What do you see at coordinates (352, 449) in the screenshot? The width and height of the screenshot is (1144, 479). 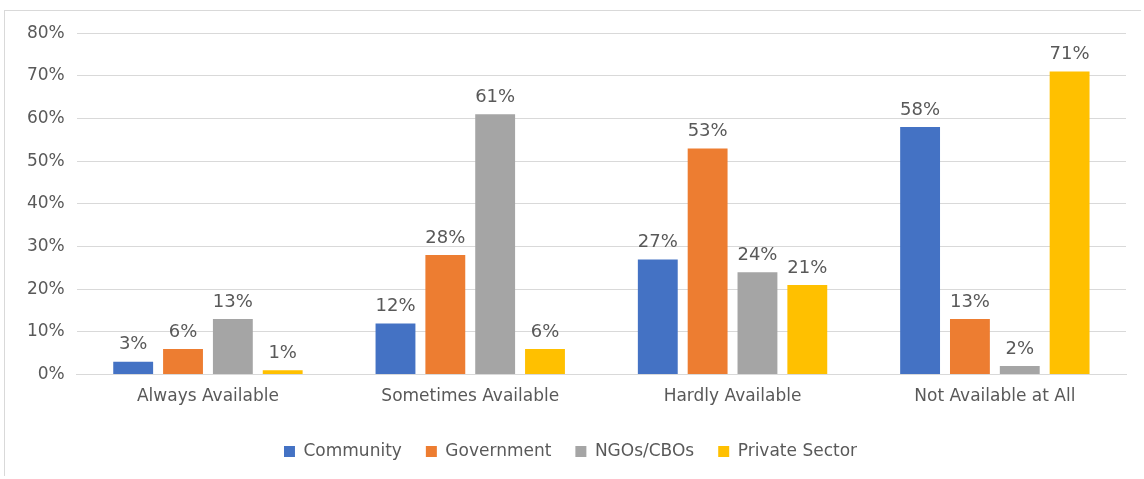 I see `legend-label: Community` at bounding box center [352, 449].